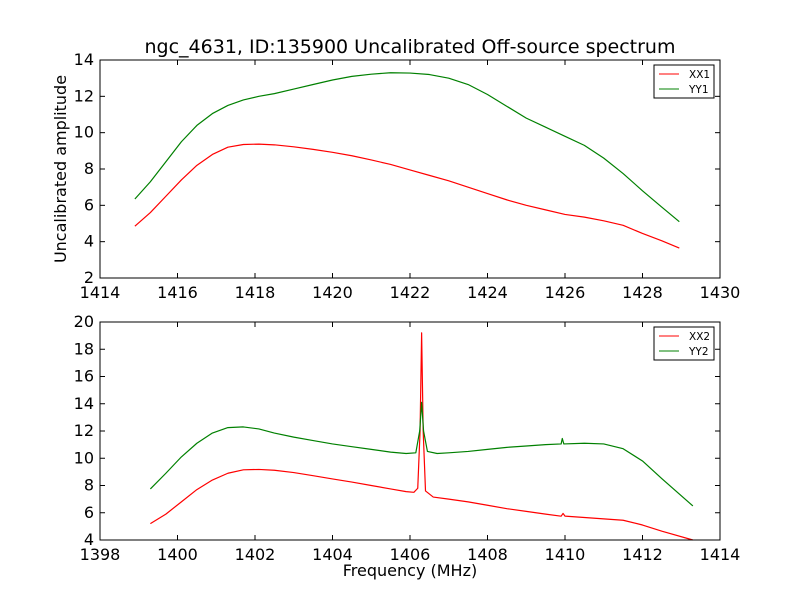  I want to click on top-x-tick-label: 1420, so click(332, 292).